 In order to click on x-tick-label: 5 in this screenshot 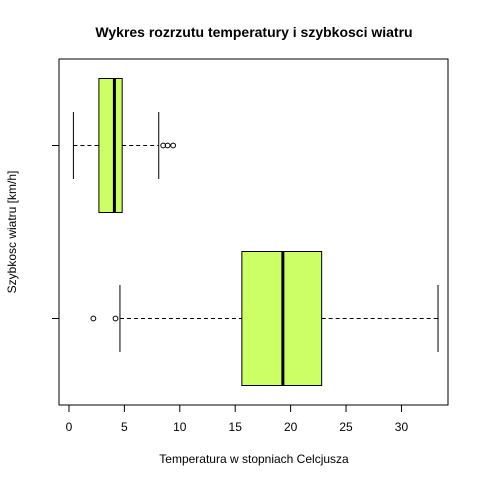, I will do `click(124, 427)`.